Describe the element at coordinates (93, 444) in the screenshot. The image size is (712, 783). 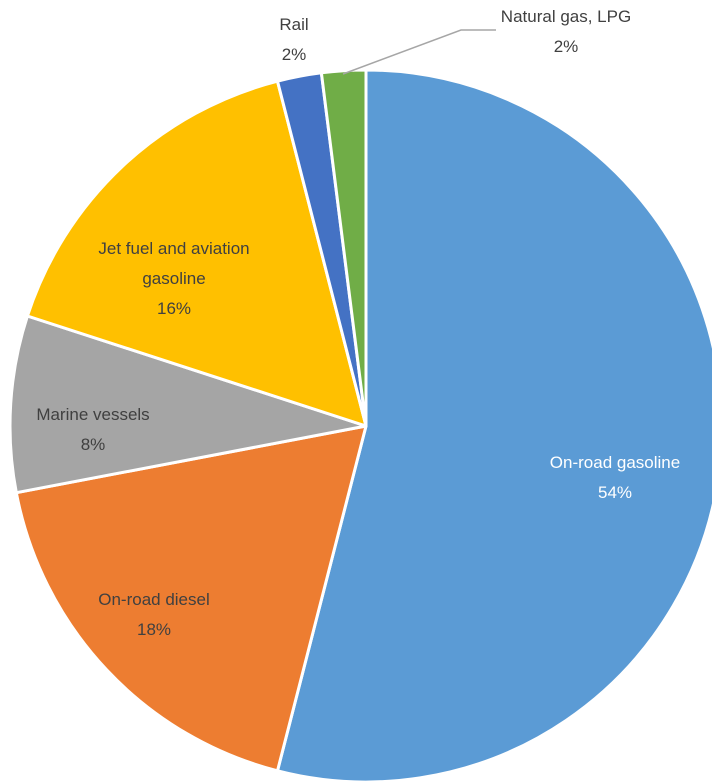
I see `slice-value-label: 8%` at that location.